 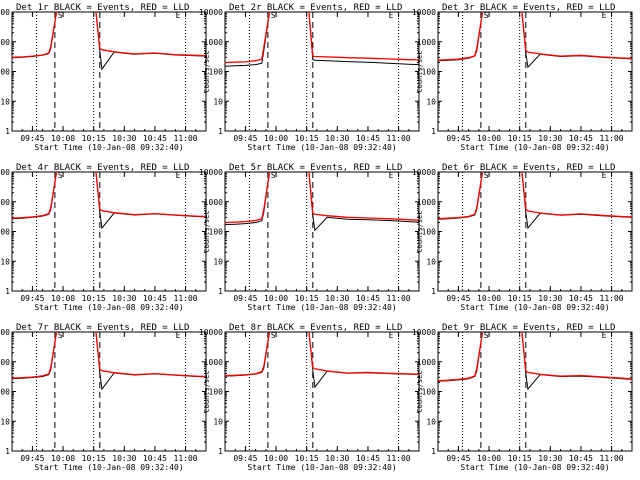 I want to click on plot-title: Det 3r BLACK = Events, RED = LLD, so click(x=528, y=8).